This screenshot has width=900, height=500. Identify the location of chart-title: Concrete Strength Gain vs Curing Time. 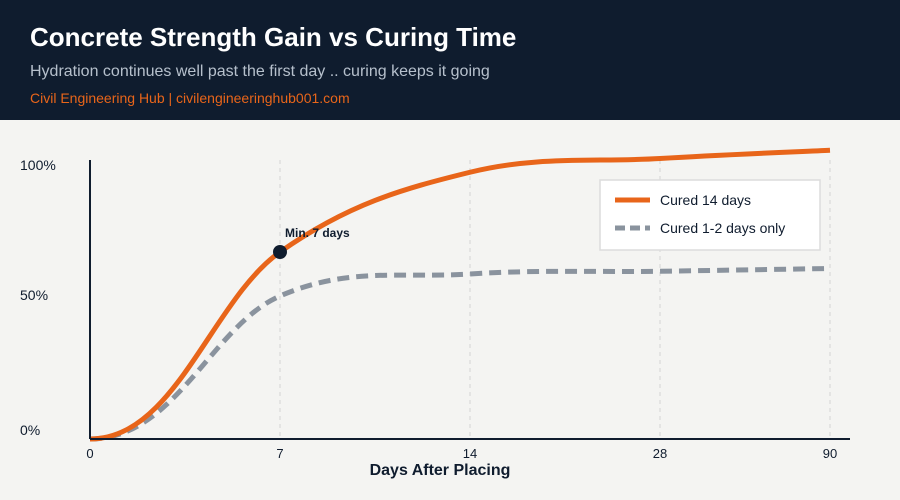
(273, 37).